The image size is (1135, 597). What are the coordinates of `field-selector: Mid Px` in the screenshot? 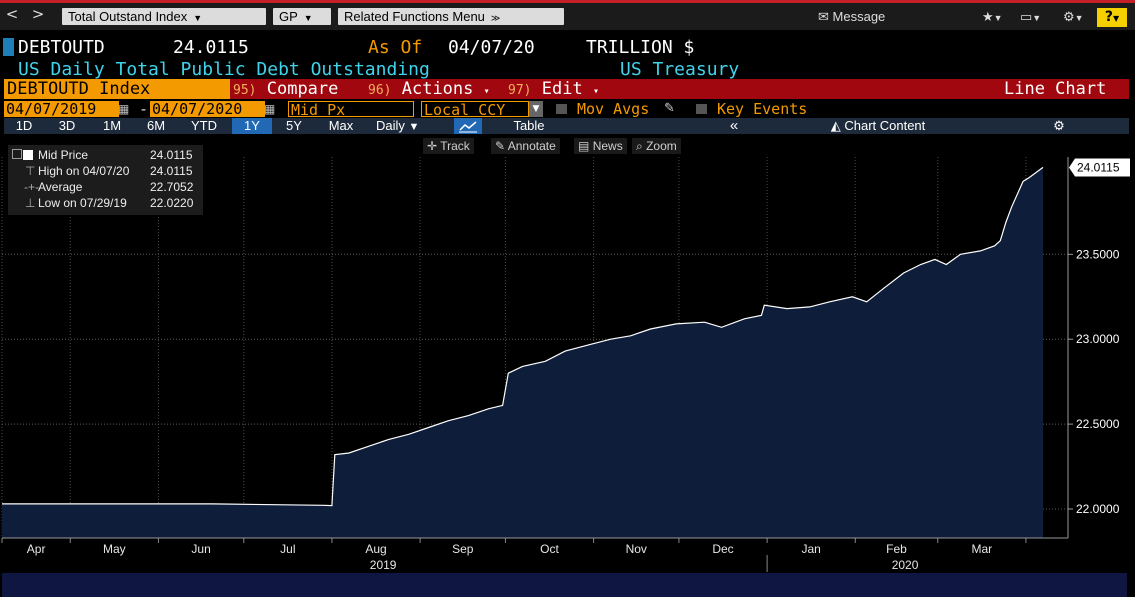 It's located at (351, 109).